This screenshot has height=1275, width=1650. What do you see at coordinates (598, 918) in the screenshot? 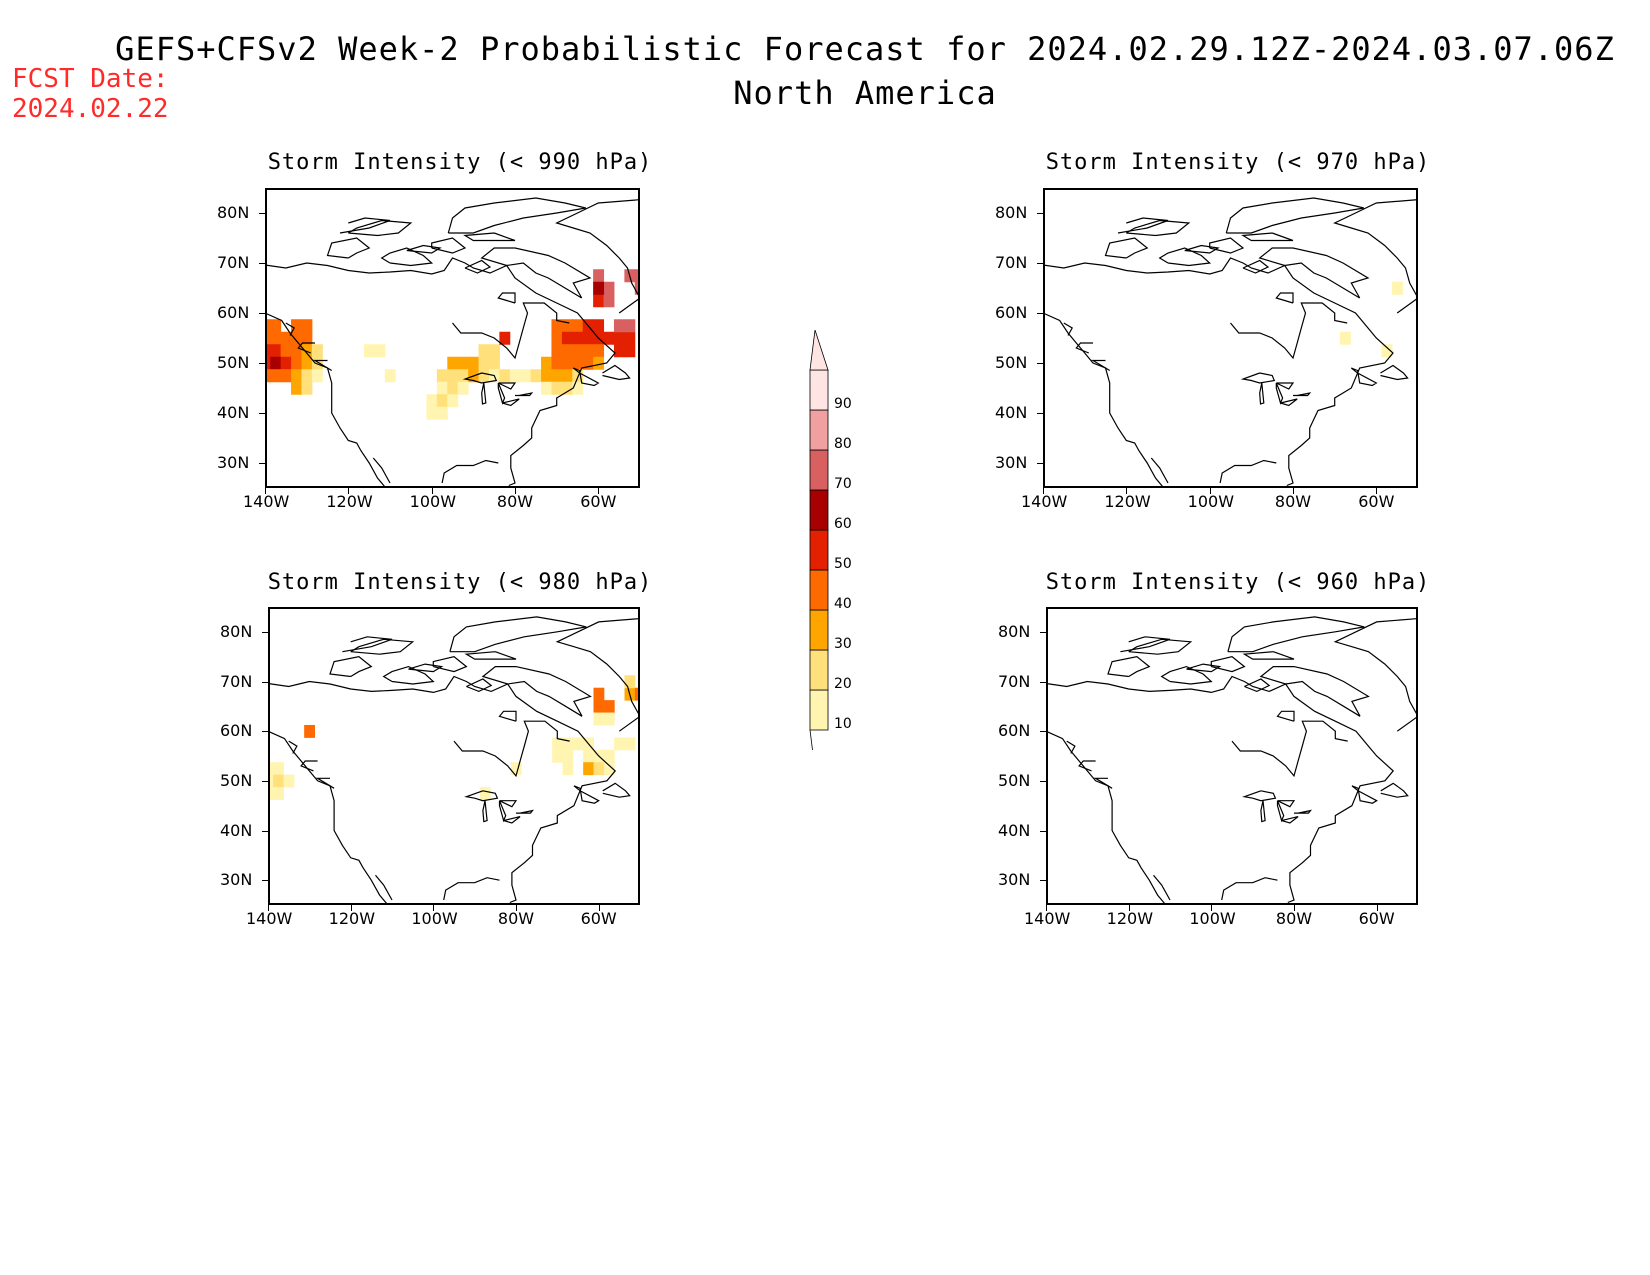
I see `lon-tick-label: 60W` at bounding box center [598, 918].